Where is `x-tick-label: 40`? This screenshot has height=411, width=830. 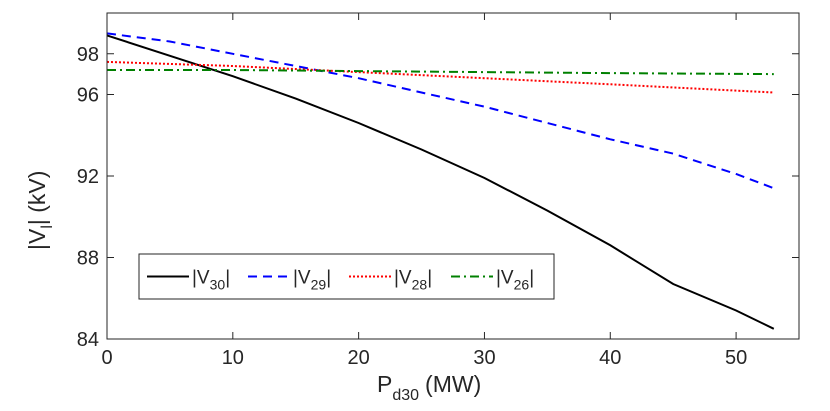
x-tick-label: 40 is located at coordinates (610, 358).